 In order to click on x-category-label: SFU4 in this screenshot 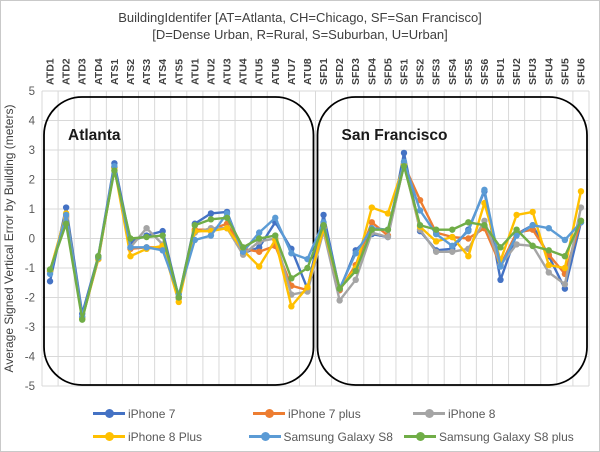, I will do `click(549, 71)`.